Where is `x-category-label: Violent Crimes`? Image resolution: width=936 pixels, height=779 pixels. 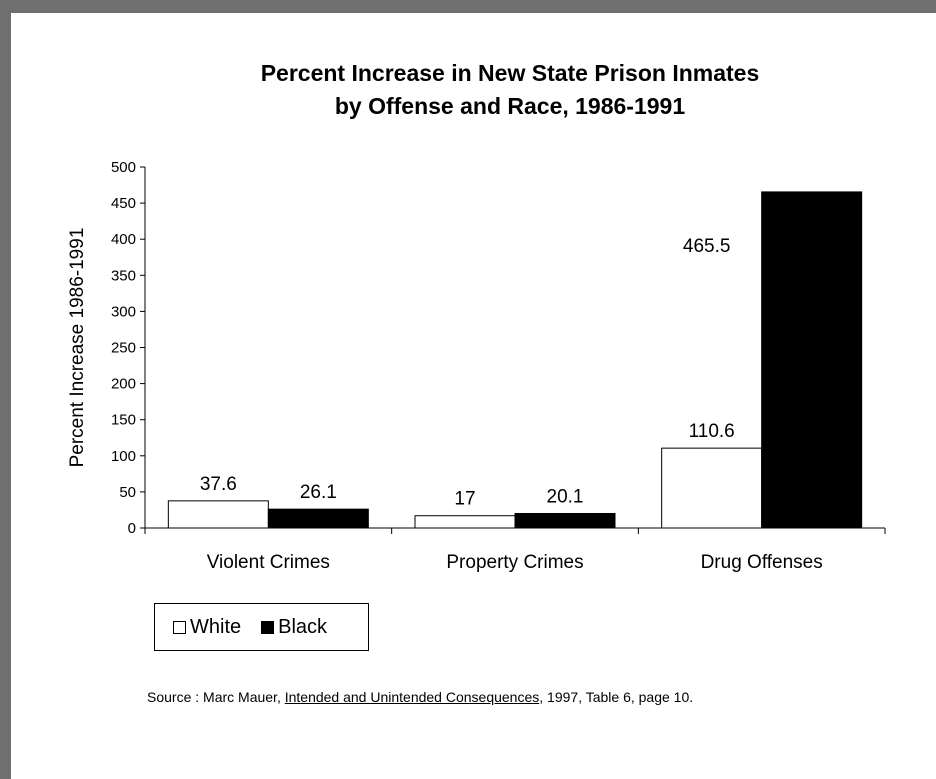
x-category-label: Violent Crimes is located at coordinates (268, 562).